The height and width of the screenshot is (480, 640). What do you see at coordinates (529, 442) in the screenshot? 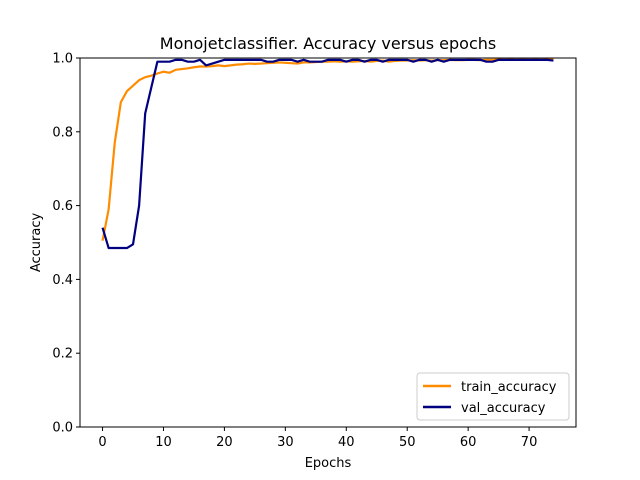
I see `x-tick-label: 70` at bounding box center [529, 442].